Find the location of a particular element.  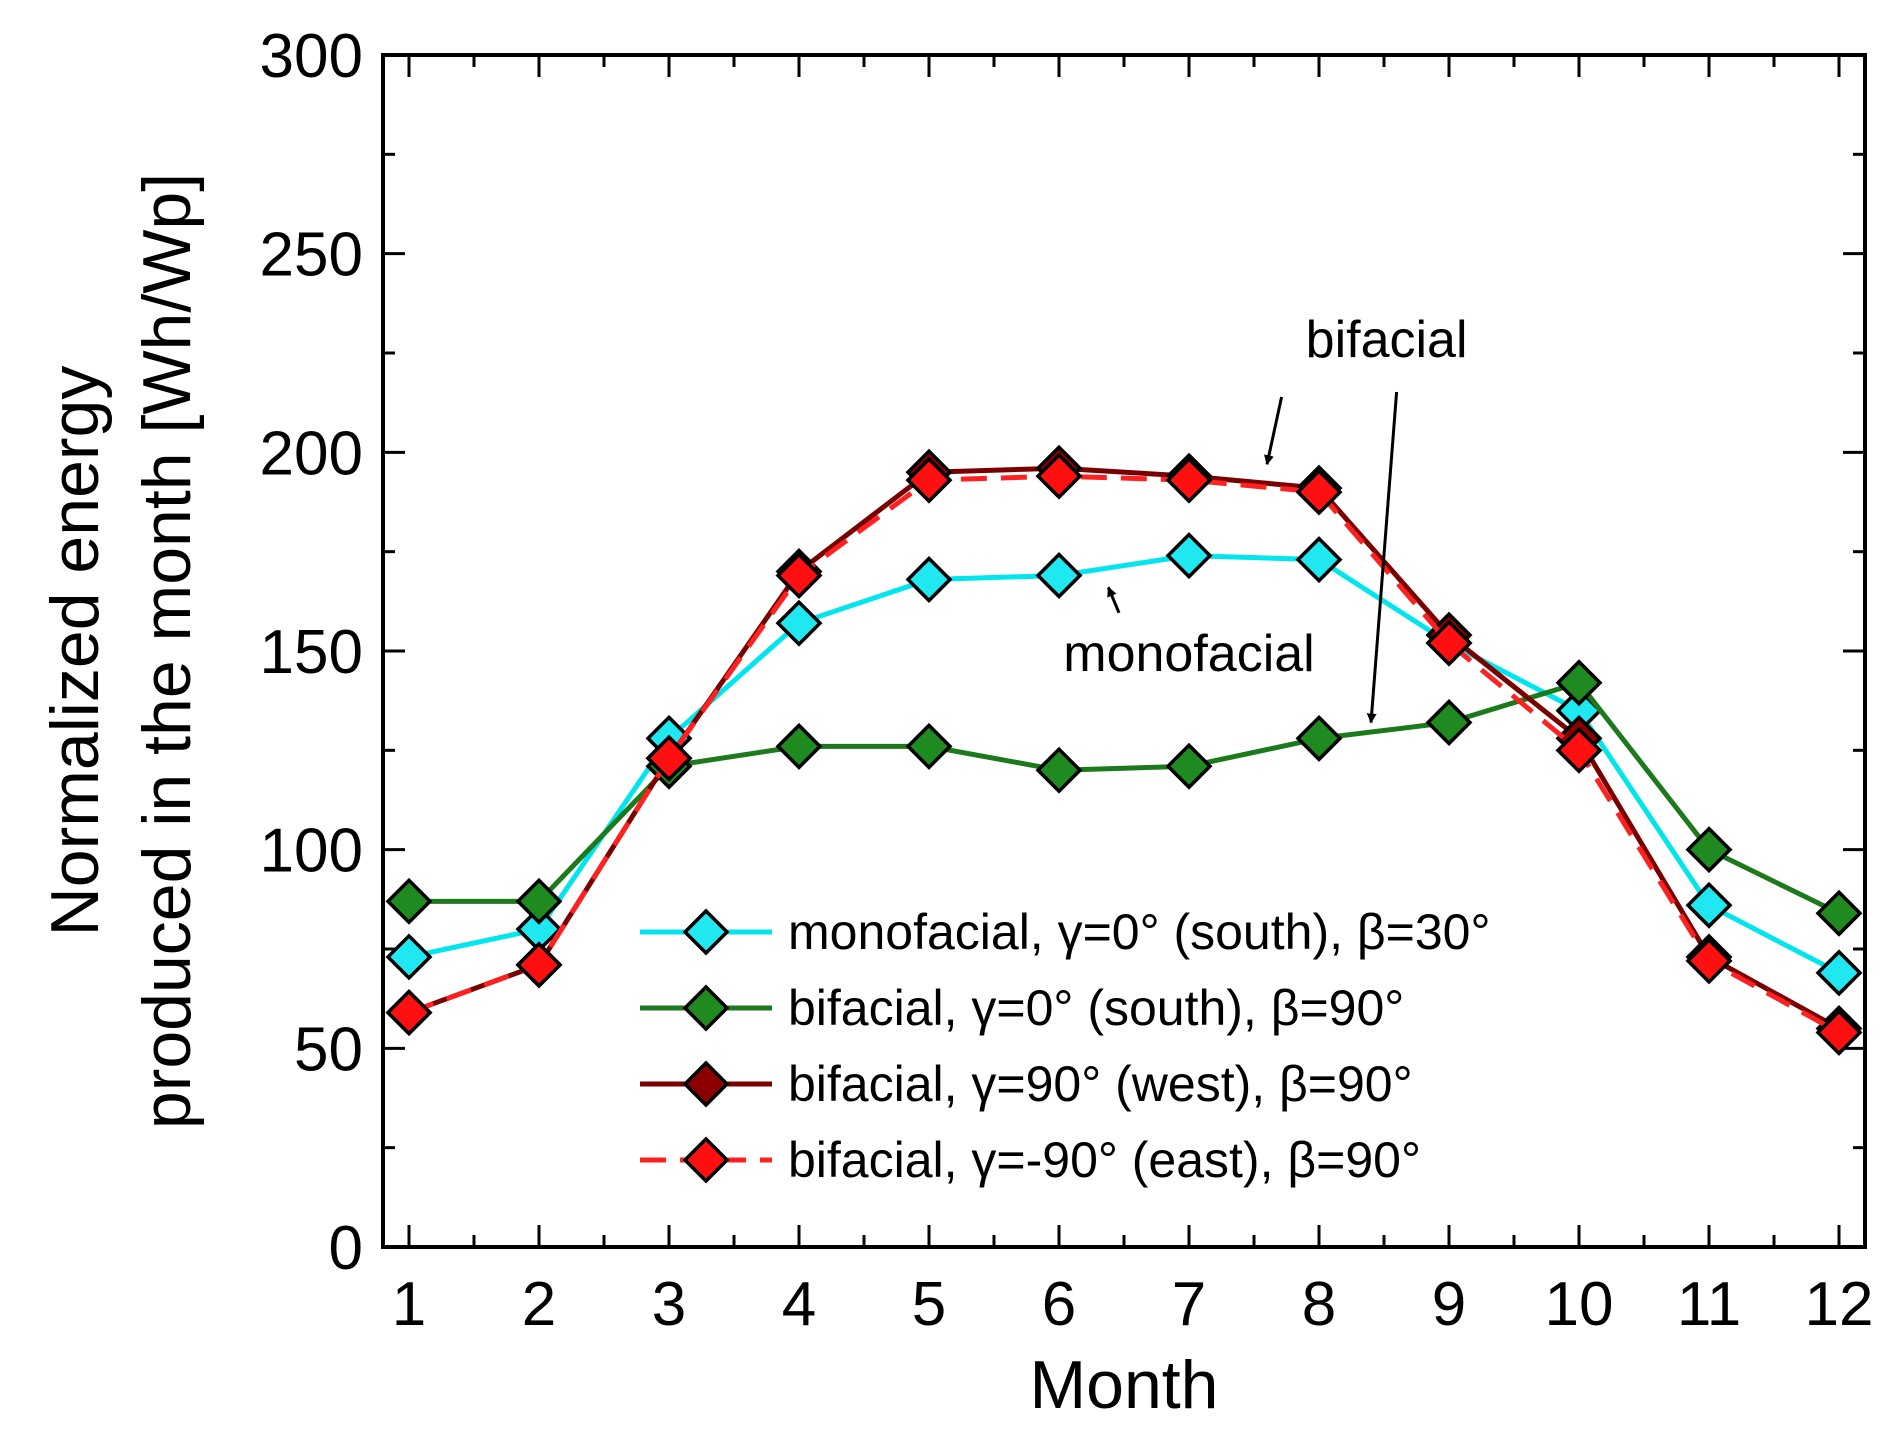

x-tick-label: 2 is located at coordinates (539, 1304).